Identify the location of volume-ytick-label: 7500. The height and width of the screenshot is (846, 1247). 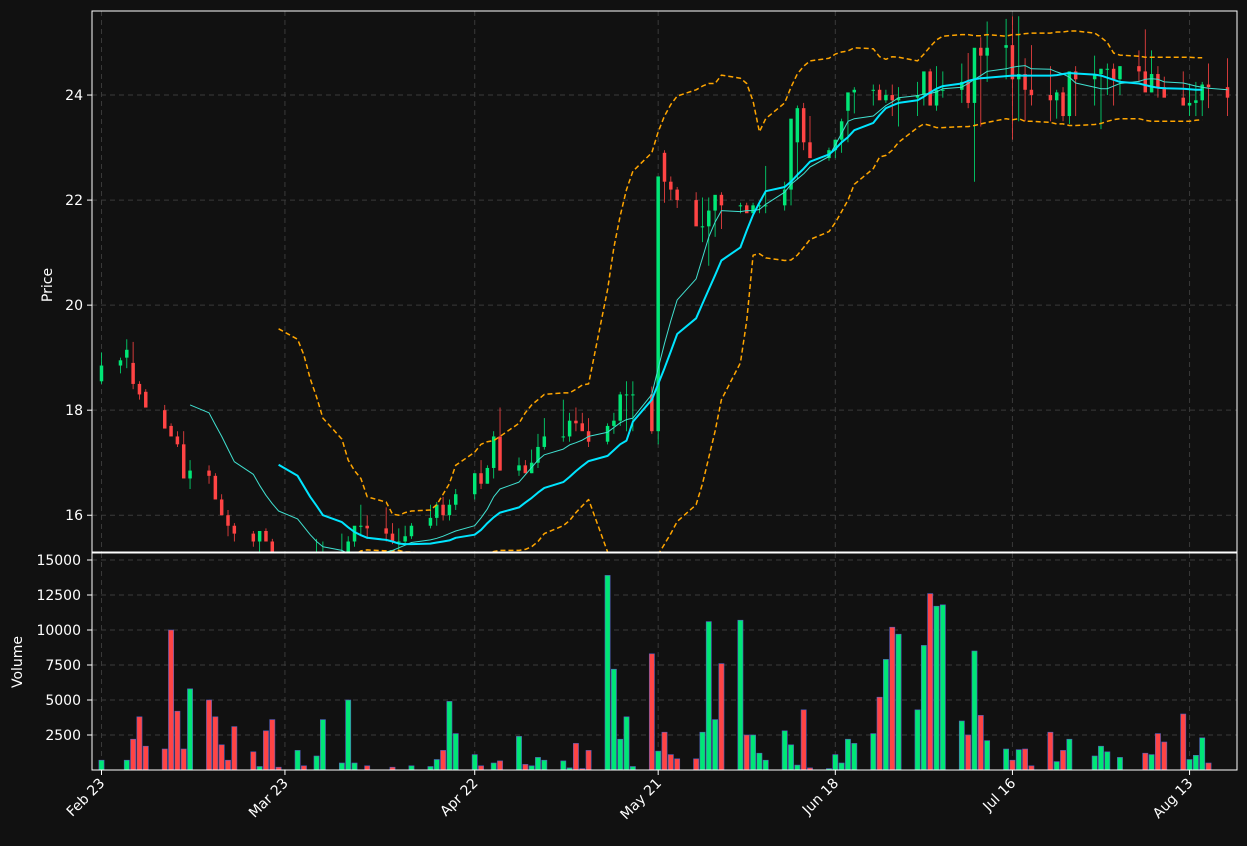
(63, 666).